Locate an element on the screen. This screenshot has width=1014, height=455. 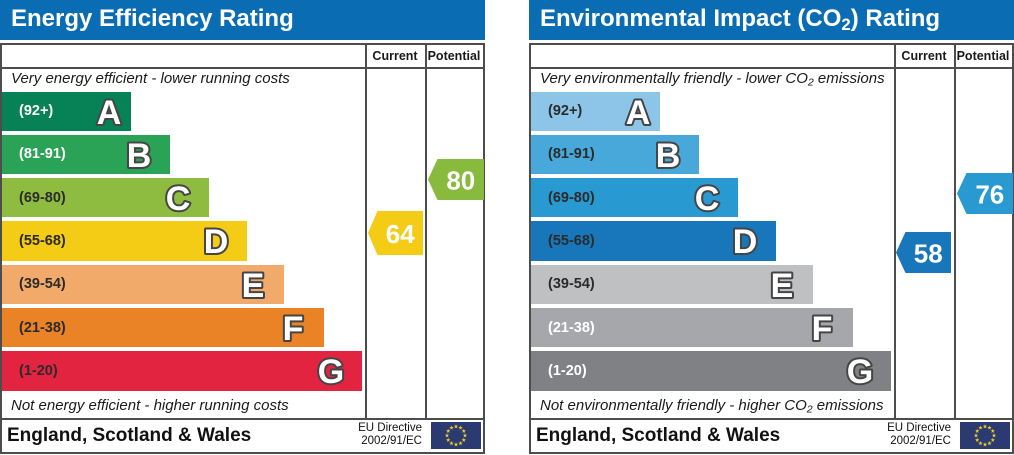
svg-text: 80 is located at coordinates (460, 180).